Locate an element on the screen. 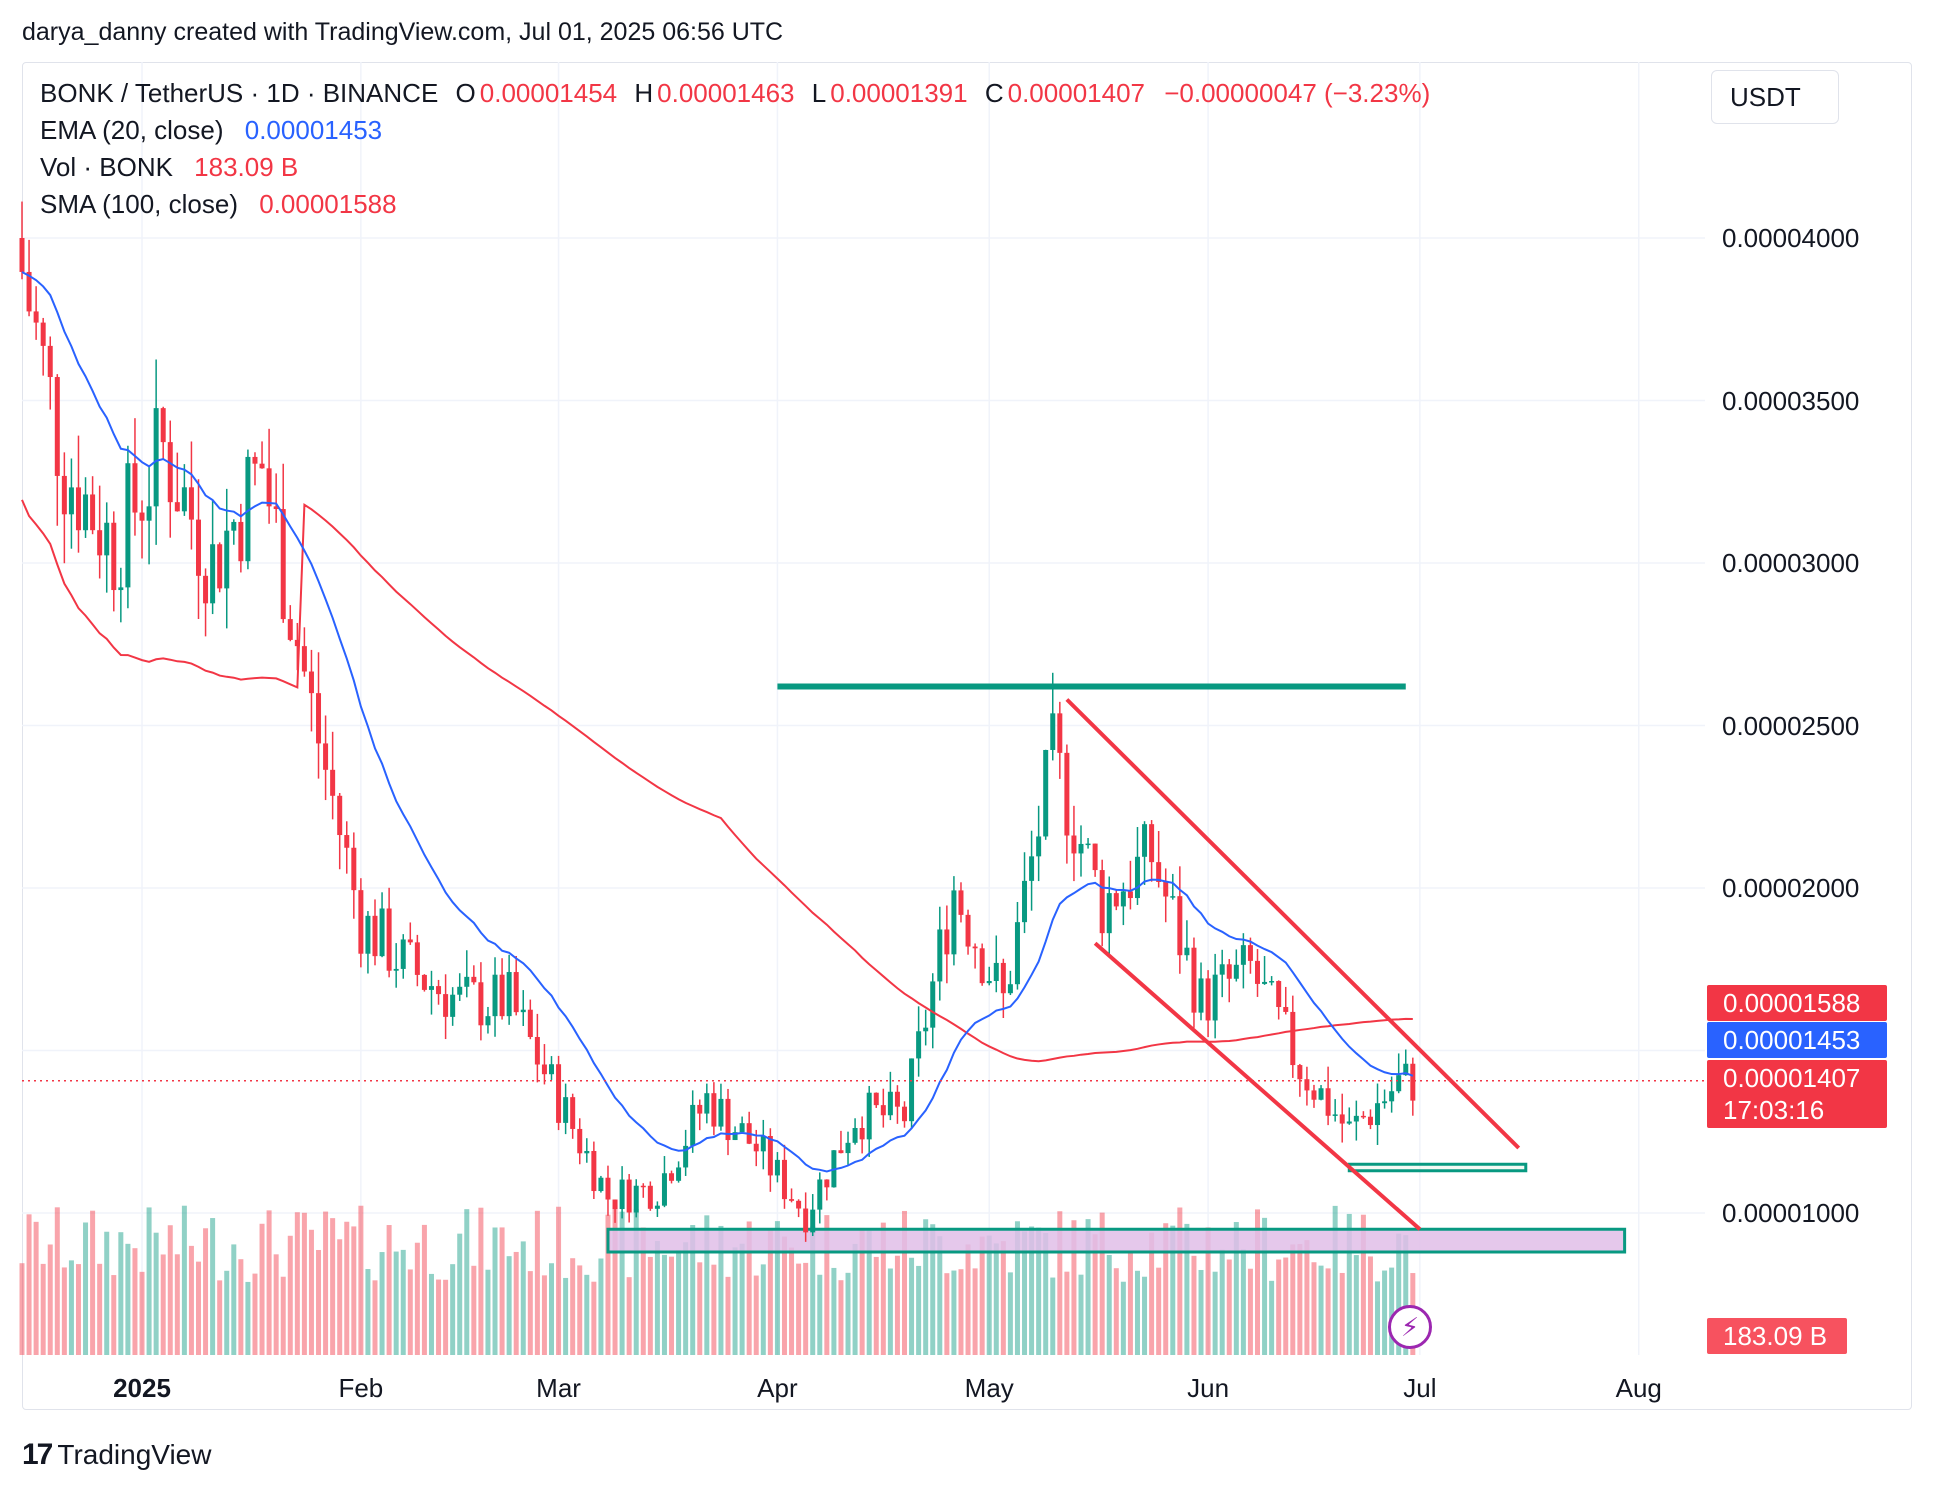 This screenshot has width=1935, height=1490. legend-o-value: 0.00001454 is located at coordinates (548, 93).